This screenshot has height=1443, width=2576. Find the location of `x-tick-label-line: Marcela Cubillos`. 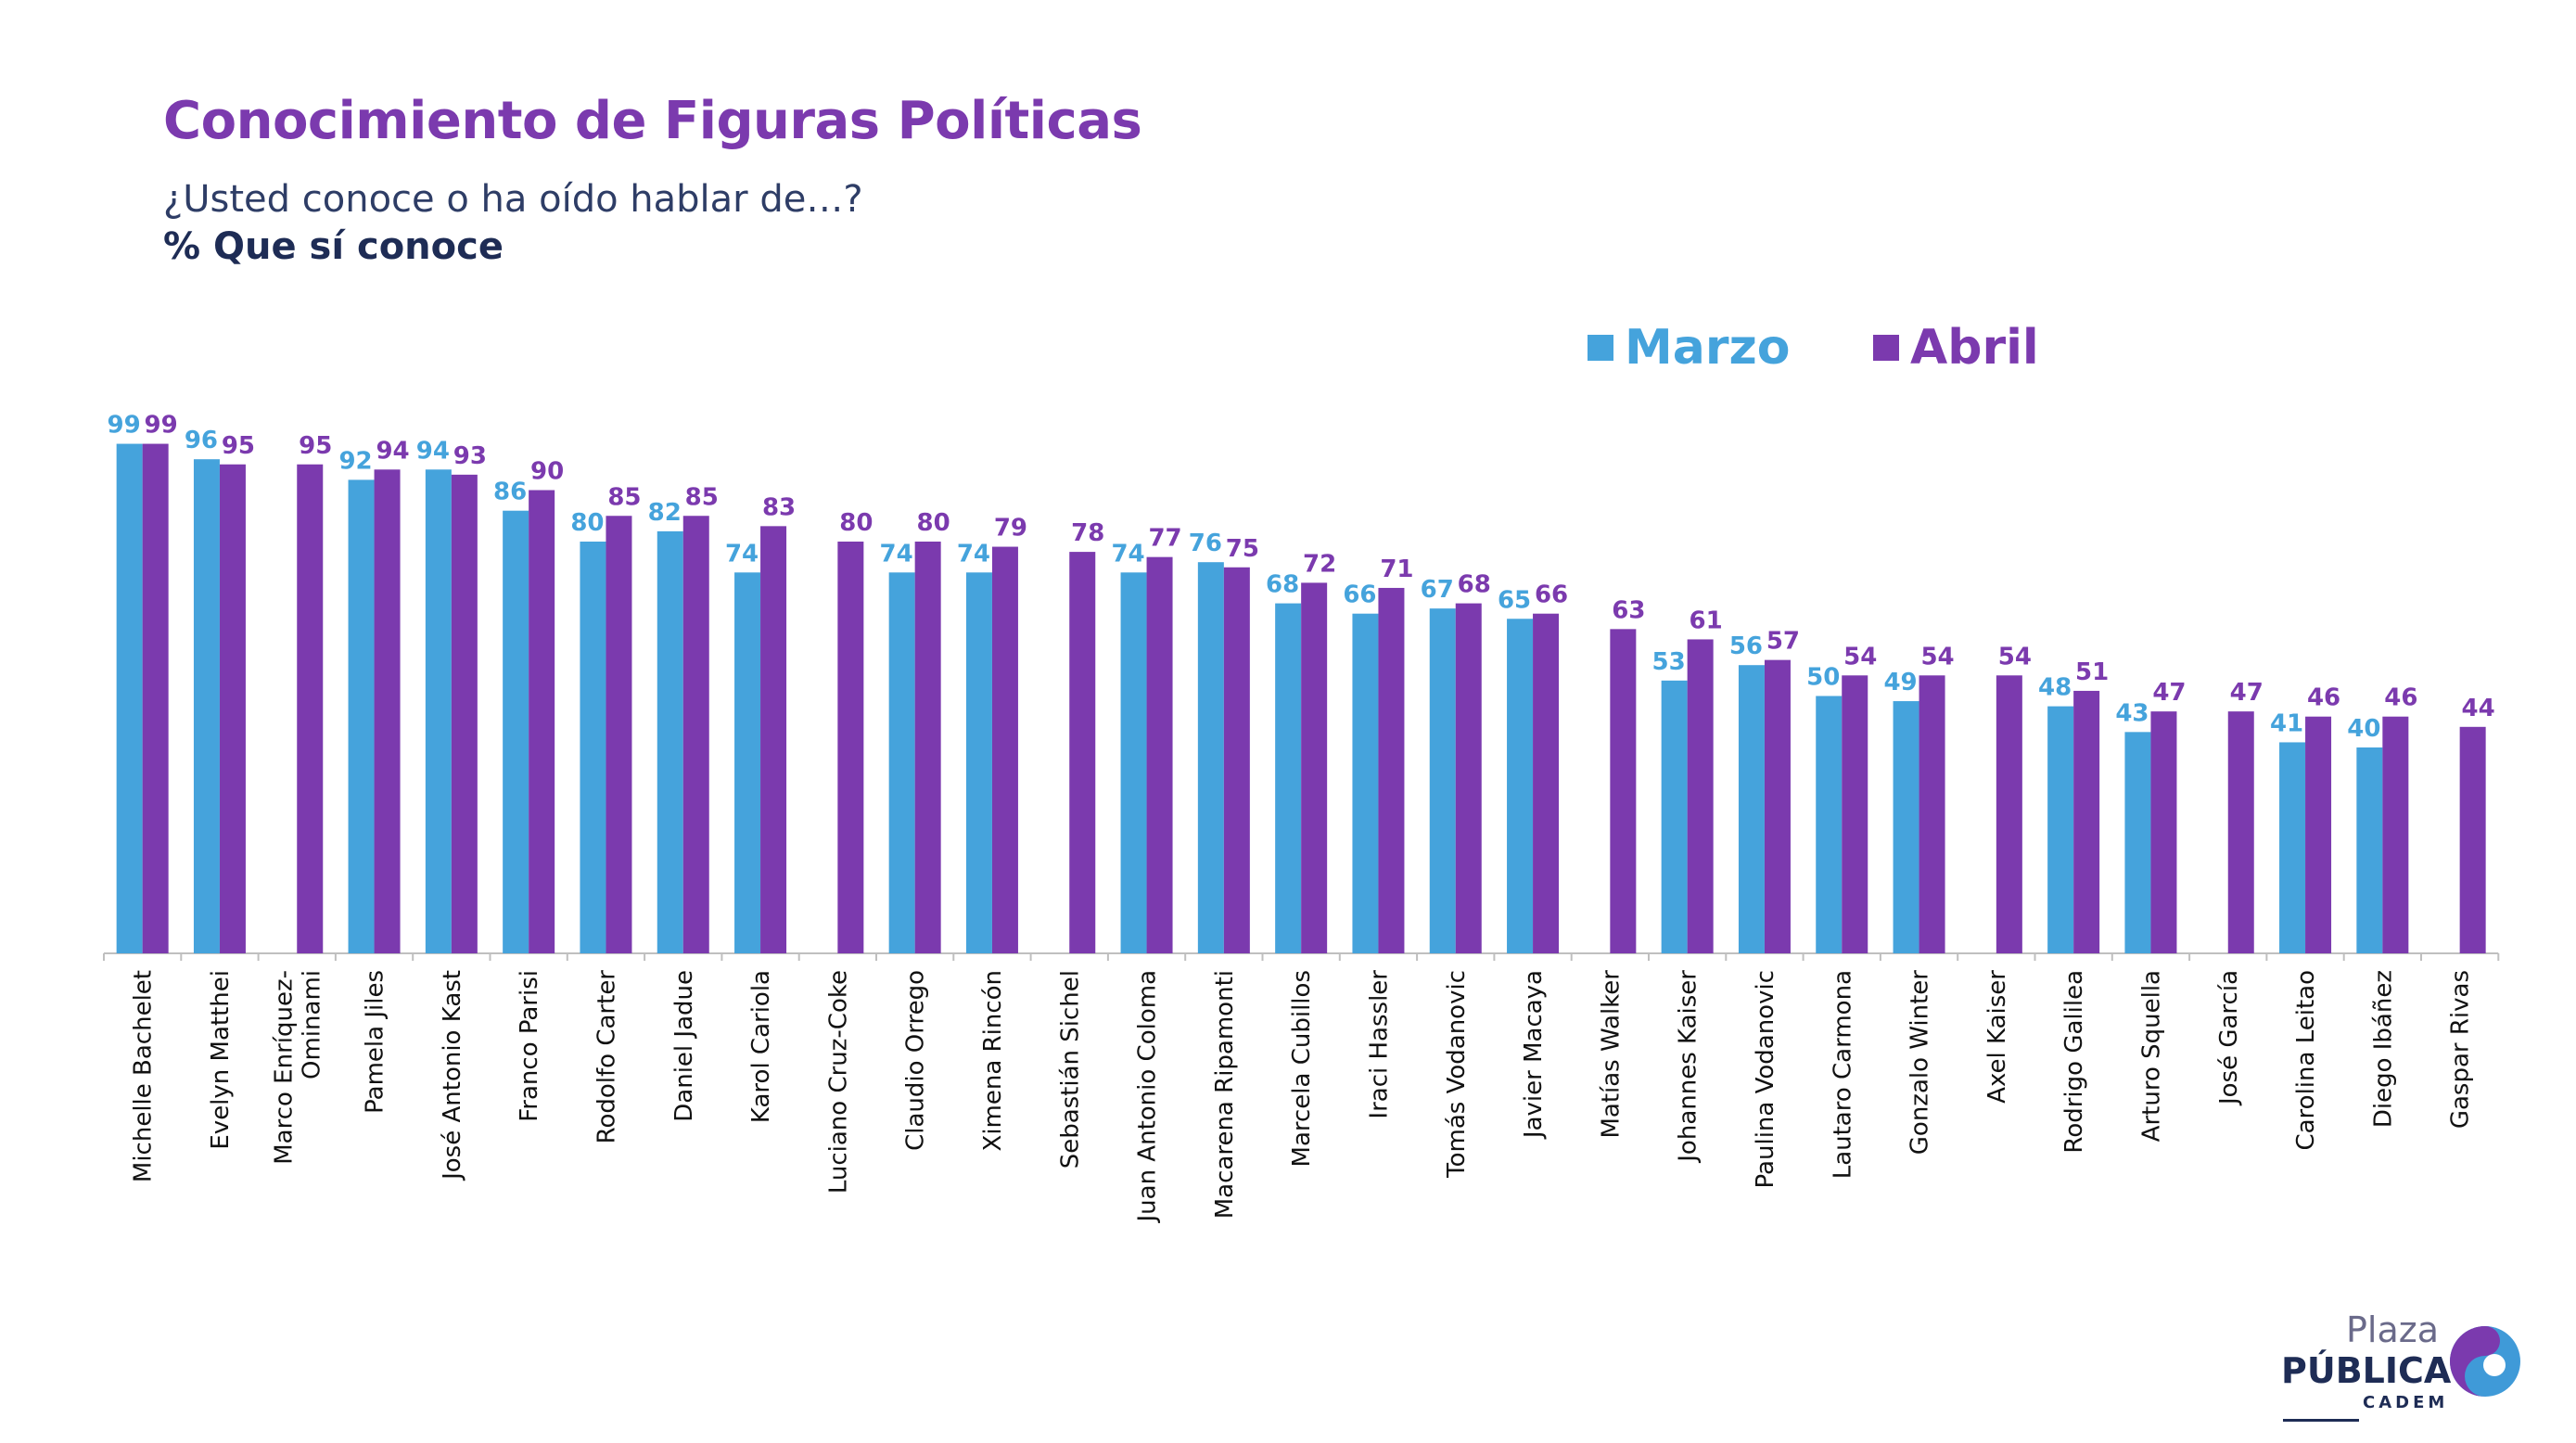

x-tick-label-line: Marcela Cubillos is located at coordinates (1302, 1068).